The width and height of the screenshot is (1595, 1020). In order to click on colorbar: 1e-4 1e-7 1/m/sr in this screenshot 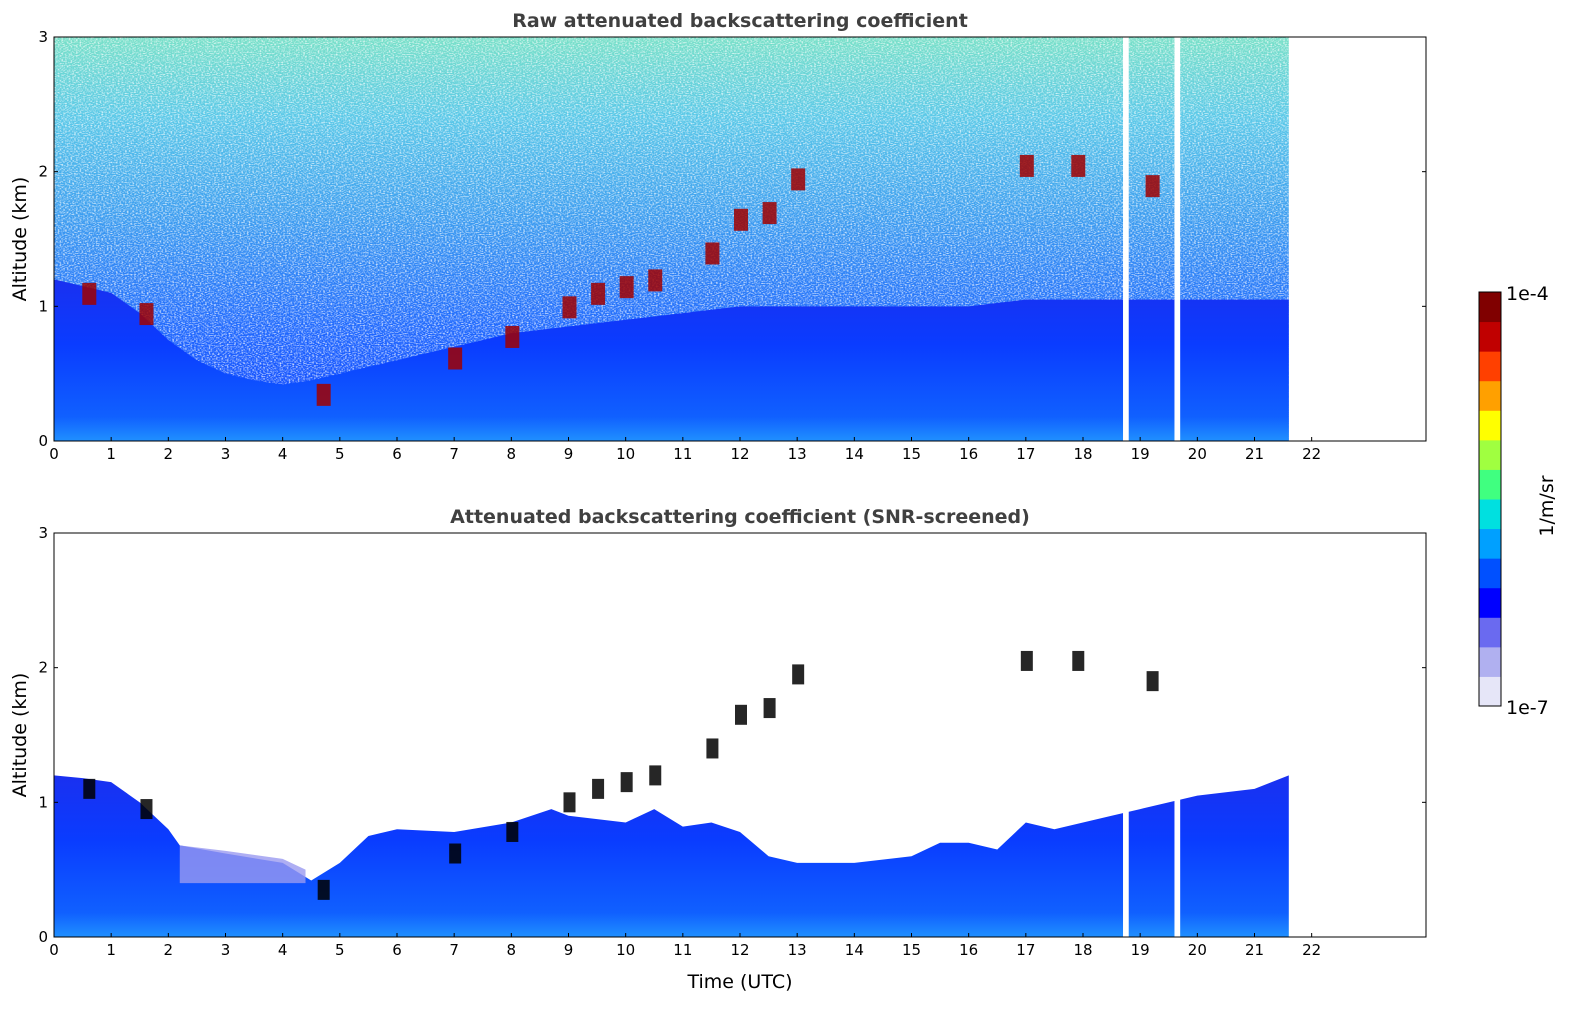, I will do `click(1518, 501)`.